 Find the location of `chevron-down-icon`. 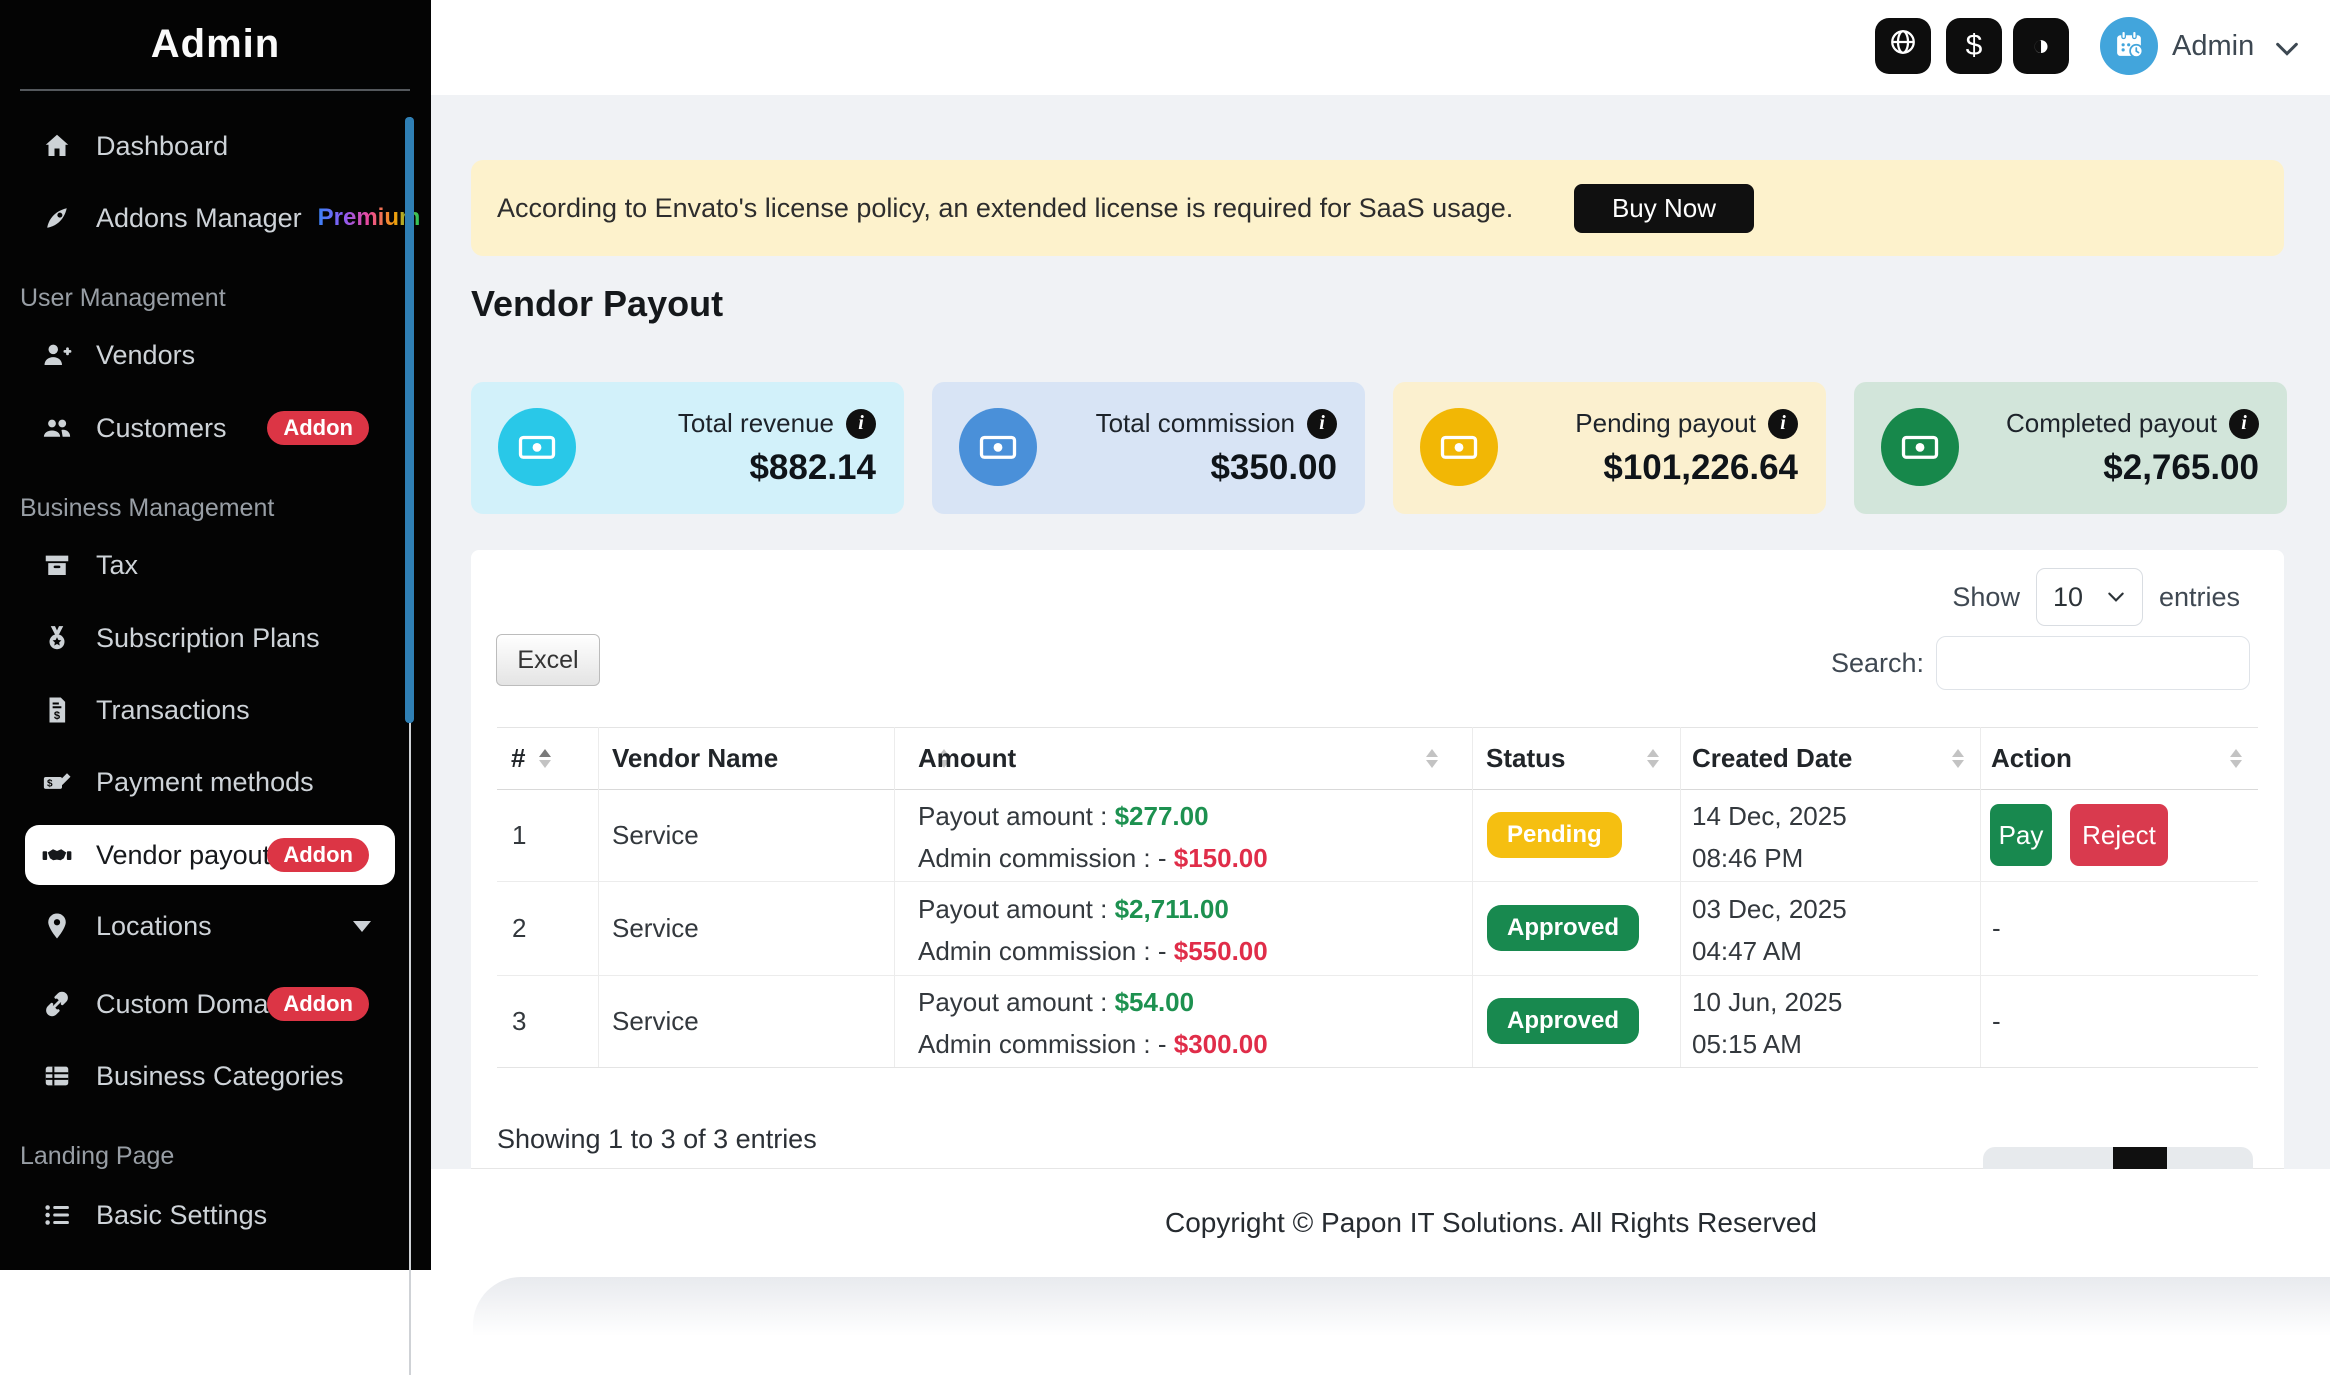

chevron-down-icon is located at coordinates (2116, 597).